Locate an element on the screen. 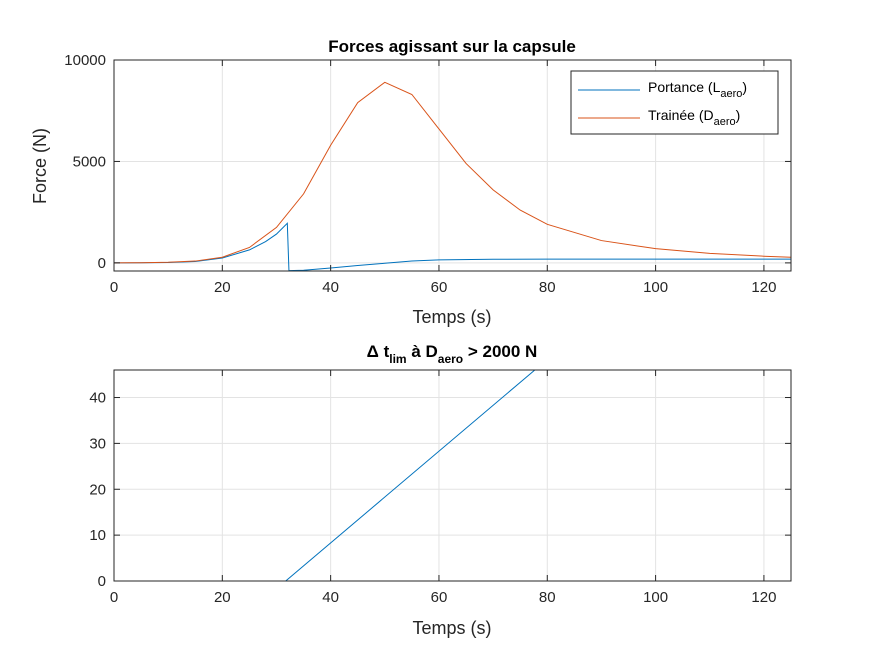  legend-trainee-sub: aero is located at coordinates (725, 122).